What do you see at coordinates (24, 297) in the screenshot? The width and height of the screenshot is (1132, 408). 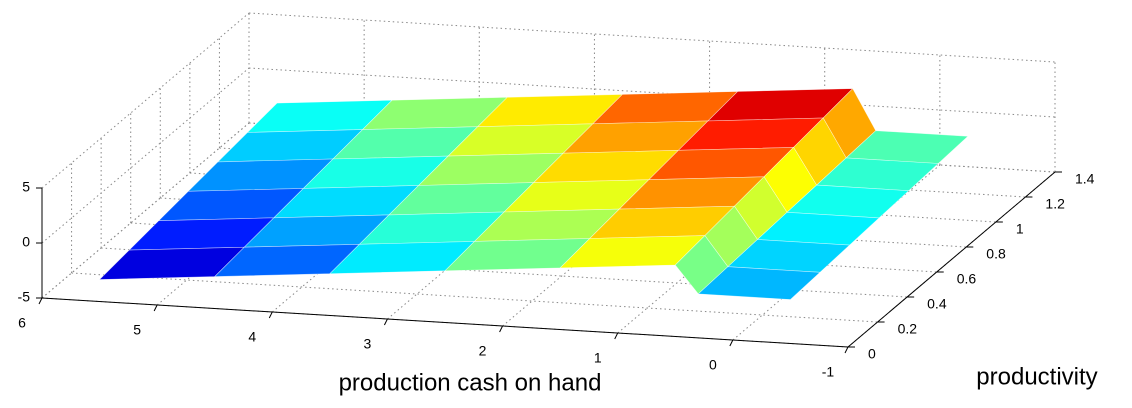 I see `z-tick-label: -5` at bounding box center [24, 297].